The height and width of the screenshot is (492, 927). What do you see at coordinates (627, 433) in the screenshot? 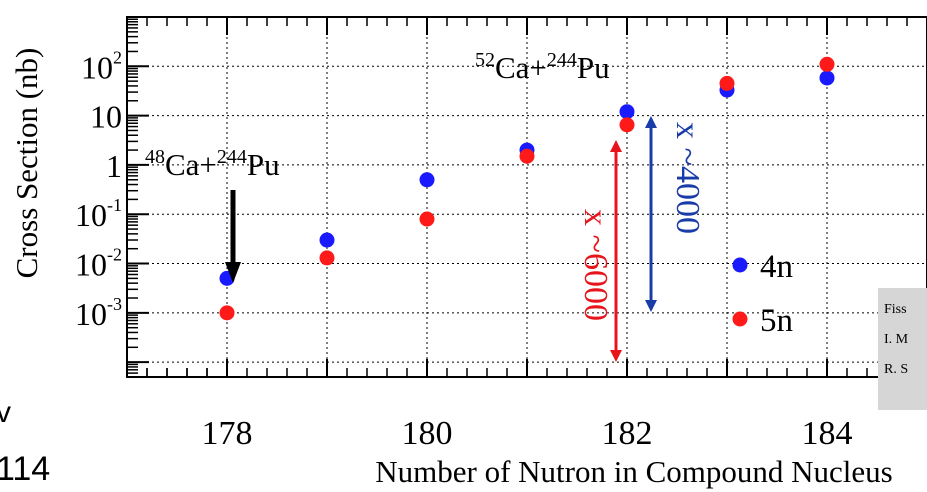
I see `x-tick-label: 182` at bounding box center [627, 433].